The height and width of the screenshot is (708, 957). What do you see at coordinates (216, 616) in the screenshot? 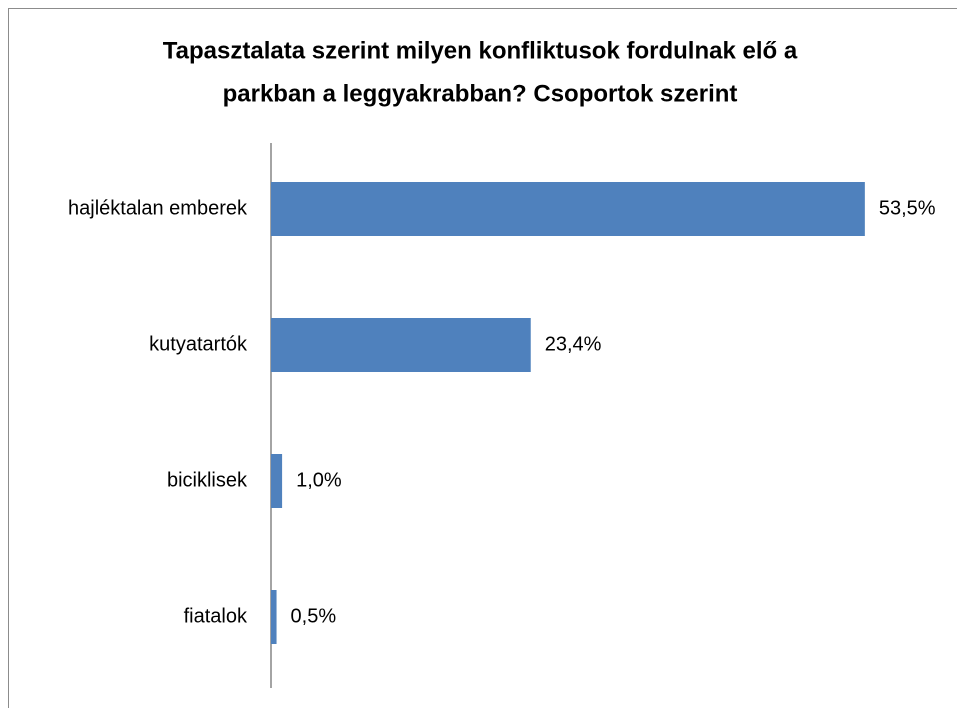
I see `category-label: fiatalok` at bounding box center [216, 616].